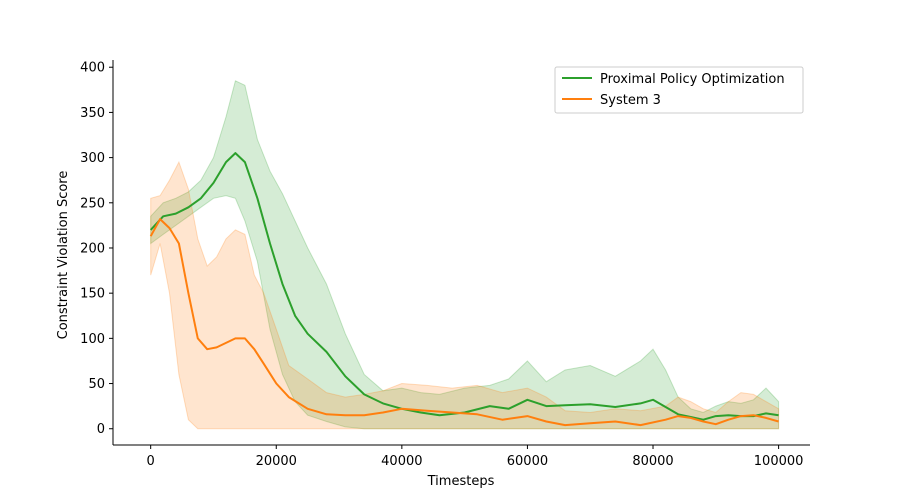  I want to click on x-tick-label: 60000, so click(527, 461).